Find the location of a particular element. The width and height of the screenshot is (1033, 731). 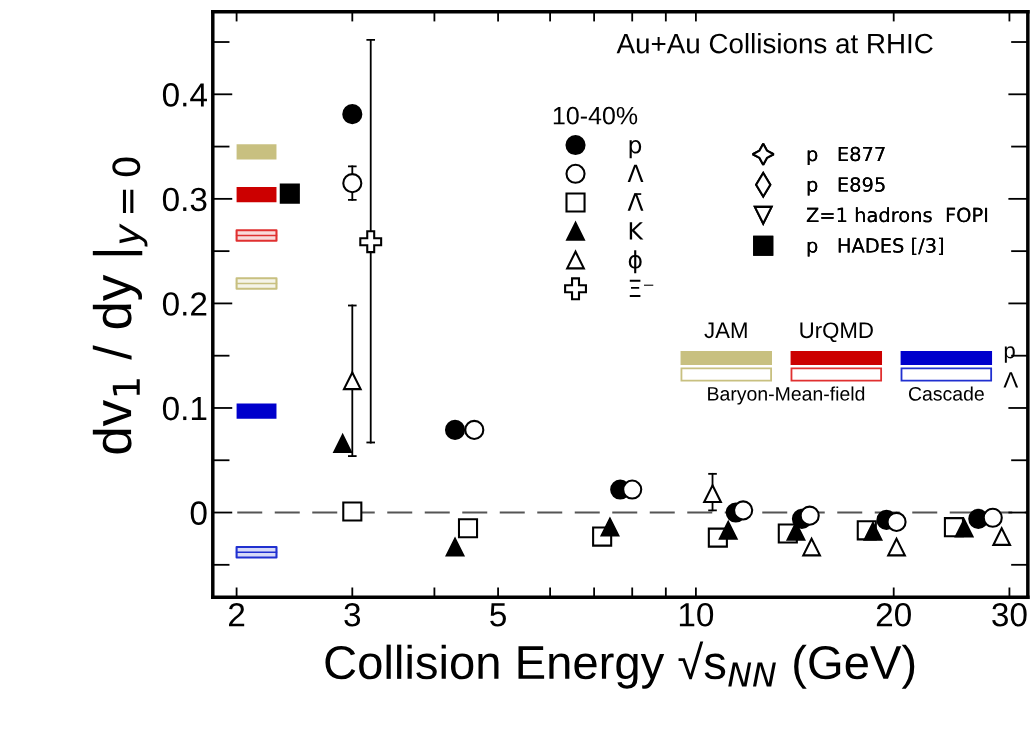

annotation: Λ is located at coordinates (1011, 380).